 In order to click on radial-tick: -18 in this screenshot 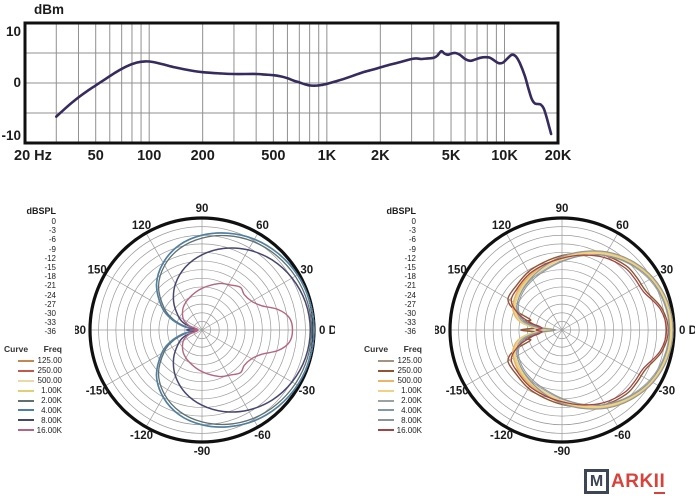, I will do `click(410, 277)`.